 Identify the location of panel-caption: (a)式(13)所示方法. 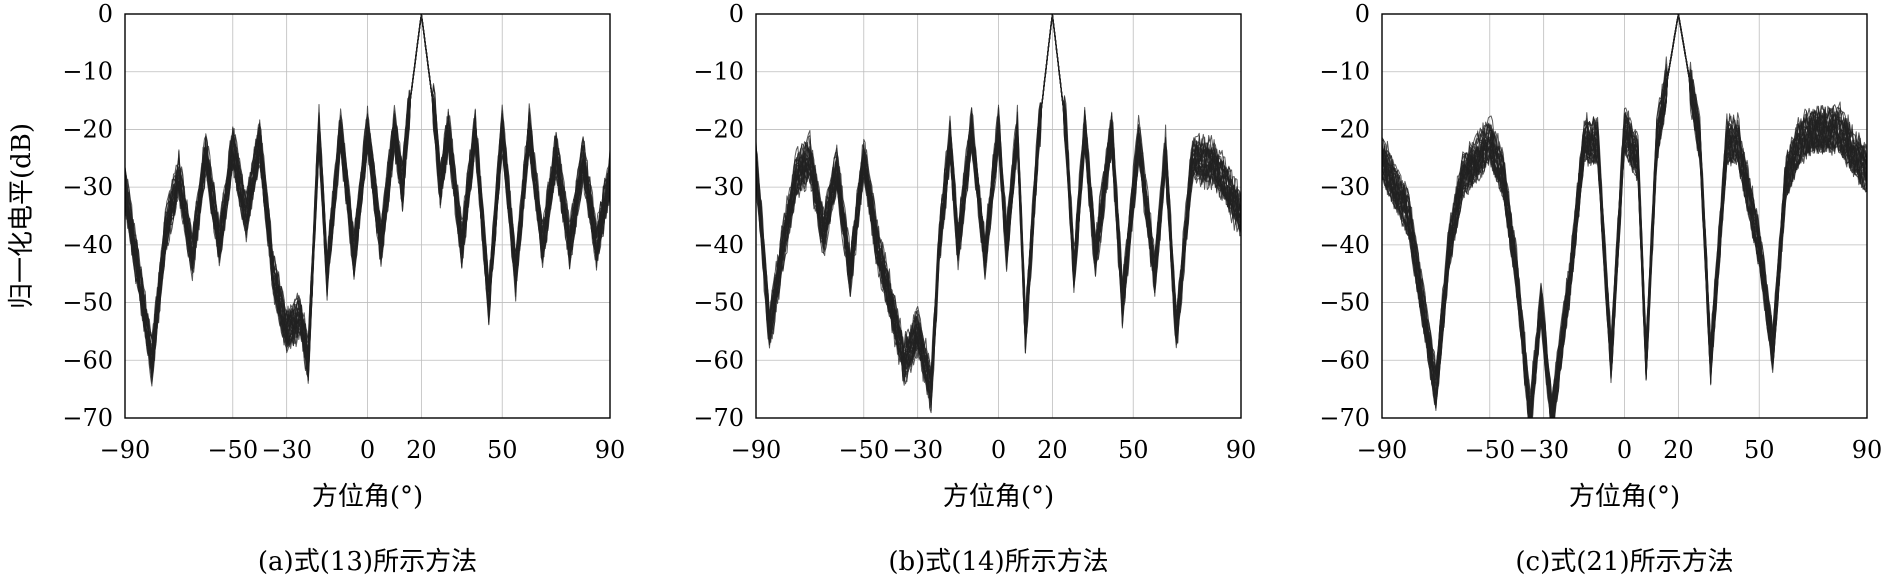
(367, 562).